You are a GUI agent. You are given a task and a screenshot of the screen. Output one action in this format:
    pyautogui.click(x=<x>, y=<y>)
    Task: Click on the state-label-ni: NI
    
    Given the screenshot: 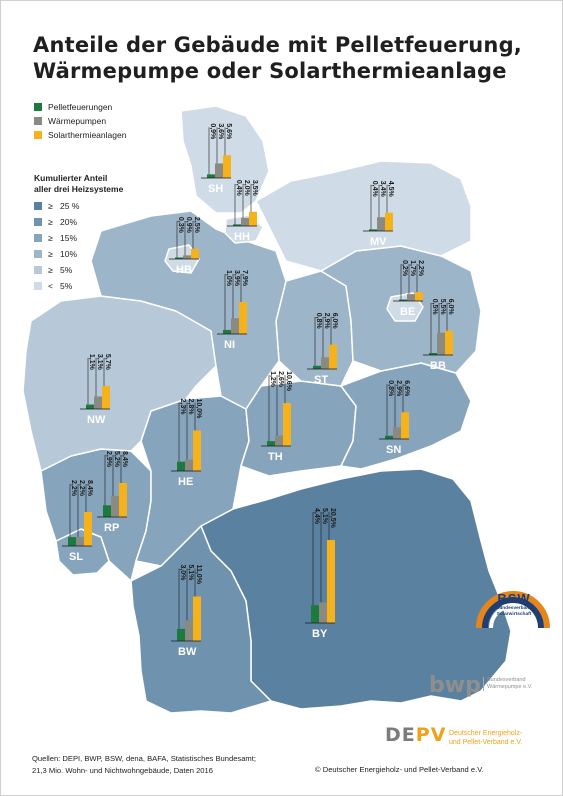 What is the action you would take?
    pyautogui.click(x=229, y=345)
    